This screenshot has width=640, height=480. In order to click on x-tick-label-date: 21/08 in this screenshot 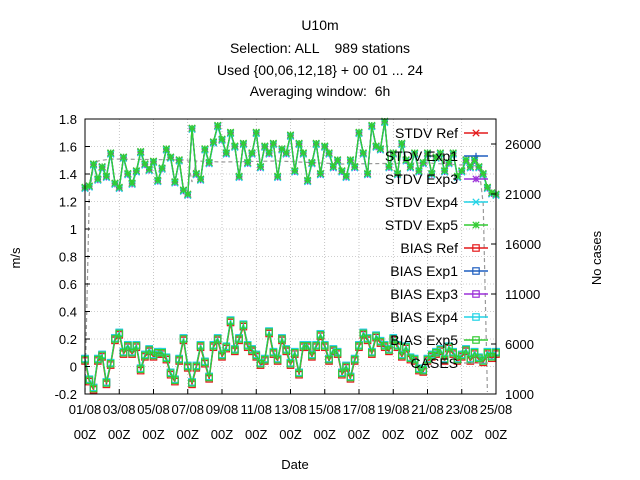, I will do `click(427, 409)`.